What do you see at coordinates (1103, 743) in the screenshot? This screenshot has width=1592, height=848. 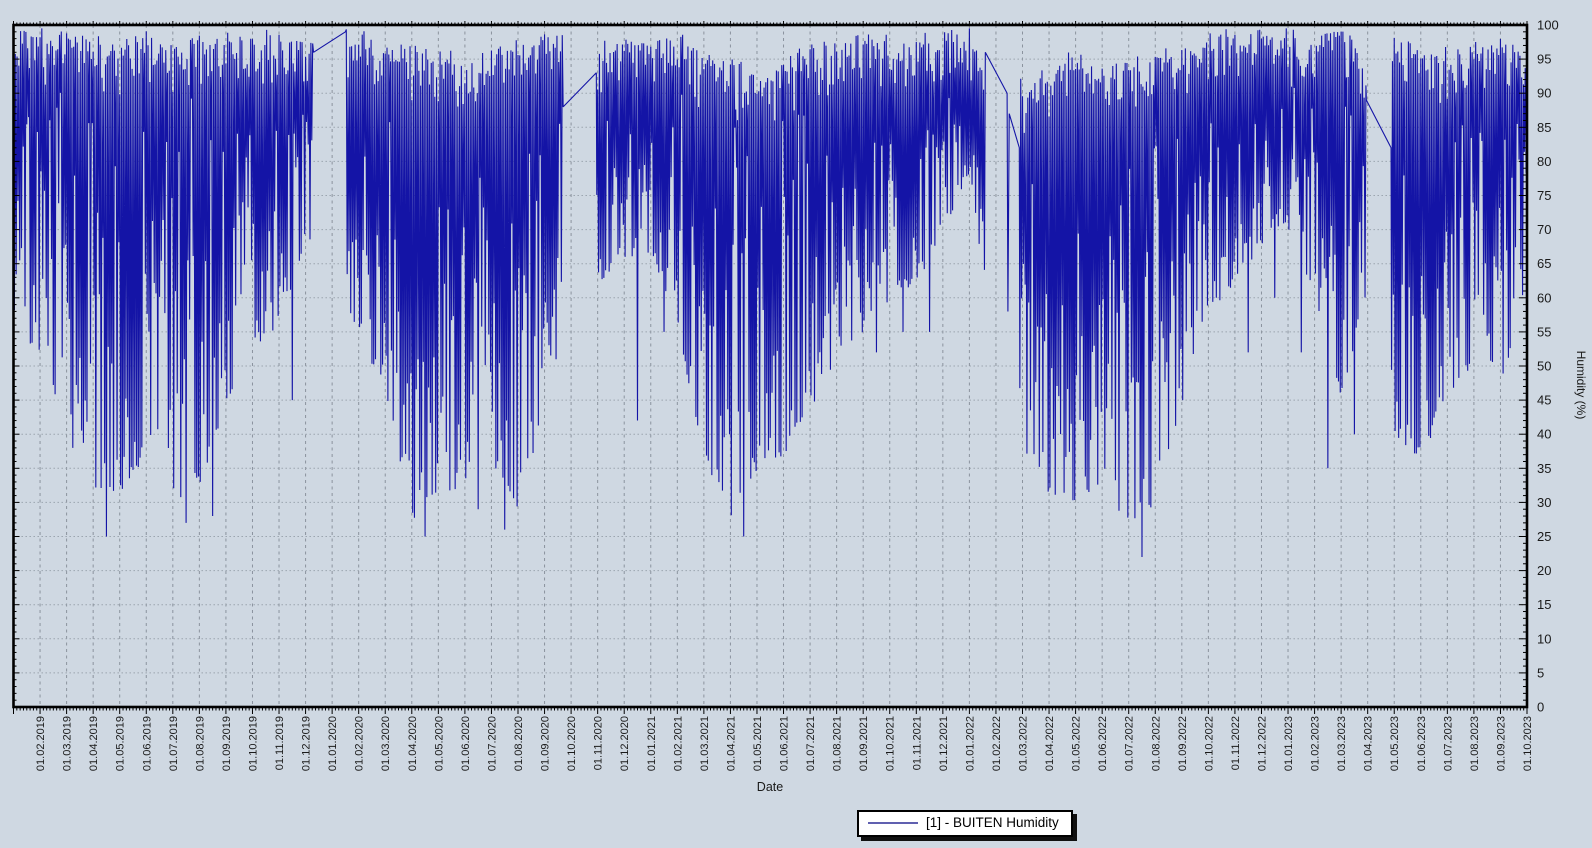 I see `x-tick-label: 01.06.2022` at bounding box center [1103, 743].